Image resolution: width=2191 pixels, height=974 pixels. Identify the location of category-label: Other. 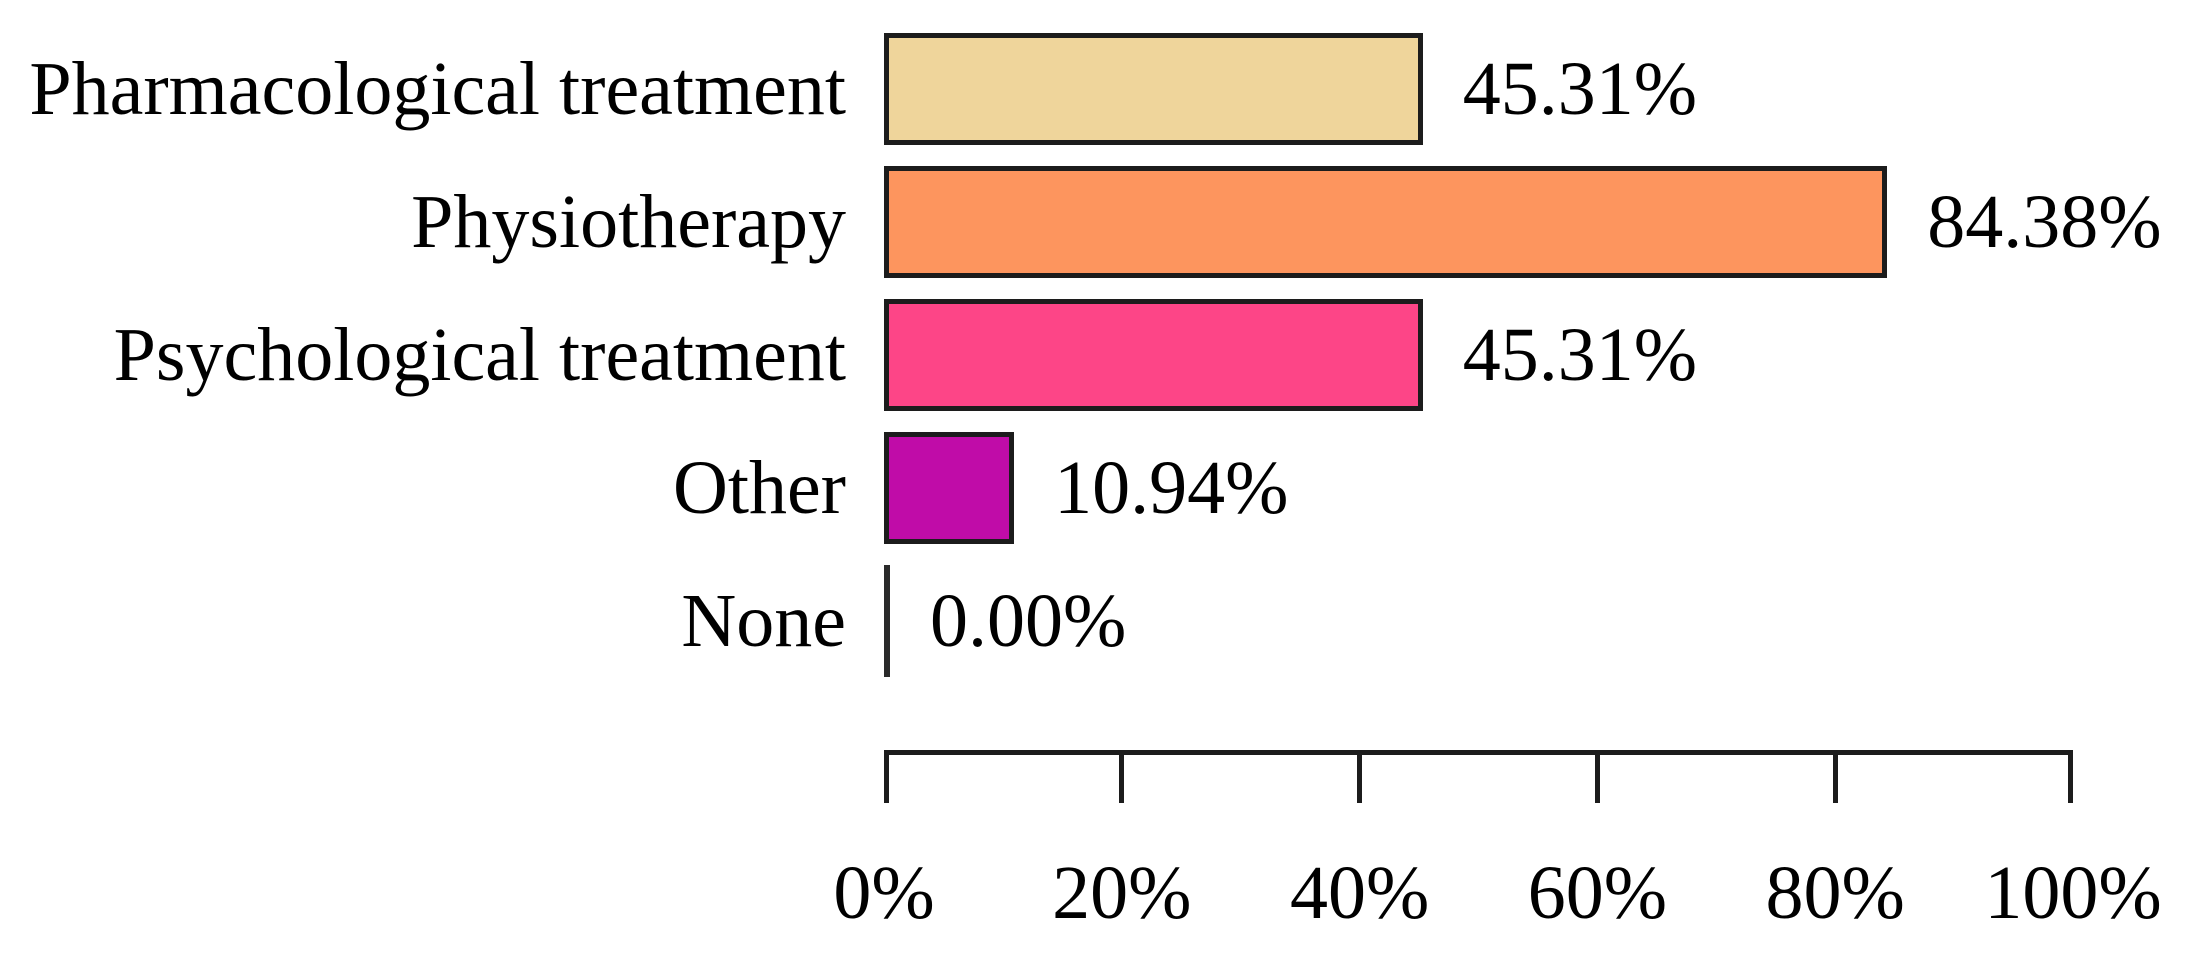
(759, 487).